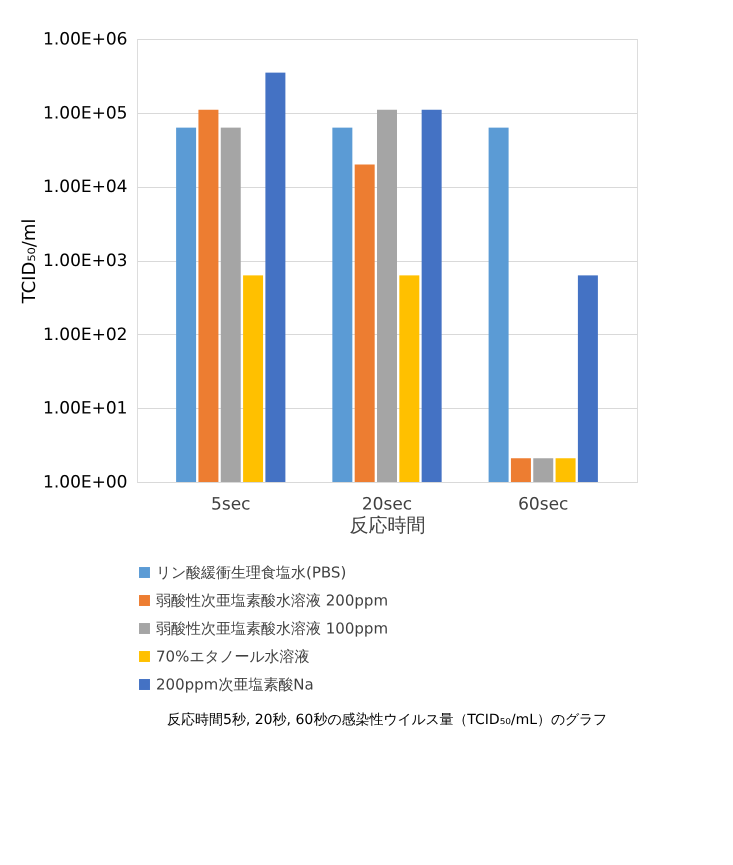 The height and width of the screenshot is (865, 733). What do you see at coordinates (272, 629) in the screenshot?
I see `legend-label: 弱酸性次亜塩素酸水溶液 100ppm` at bounding box center [272, 629].